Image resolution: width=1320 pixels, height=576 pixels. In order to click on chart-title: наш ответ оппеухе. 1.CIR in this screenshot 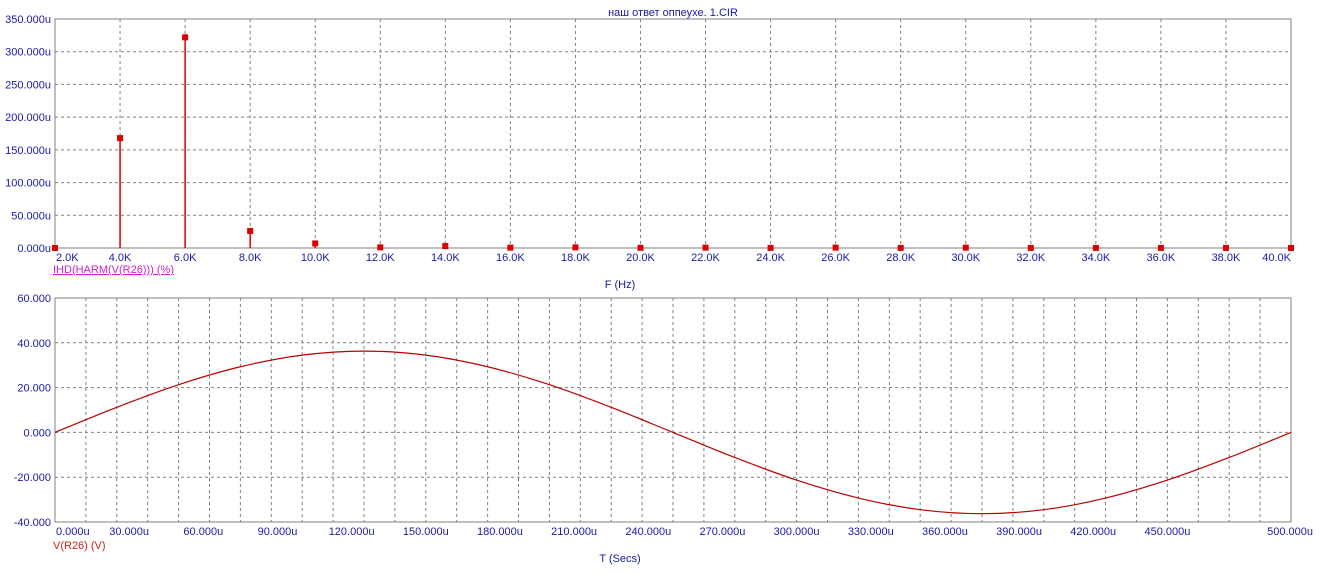, I will do `click(673, 13)`.